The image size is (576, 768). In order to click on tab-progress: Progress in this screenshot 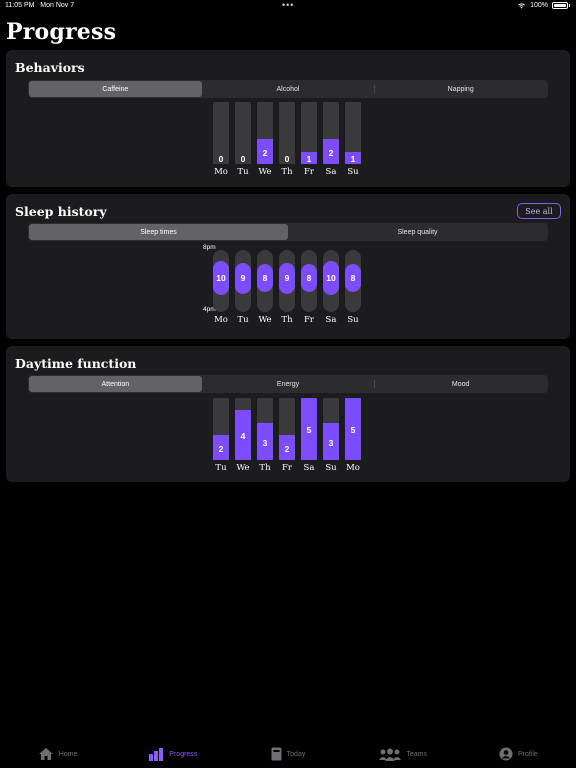, I will do `click(172, 754)`.